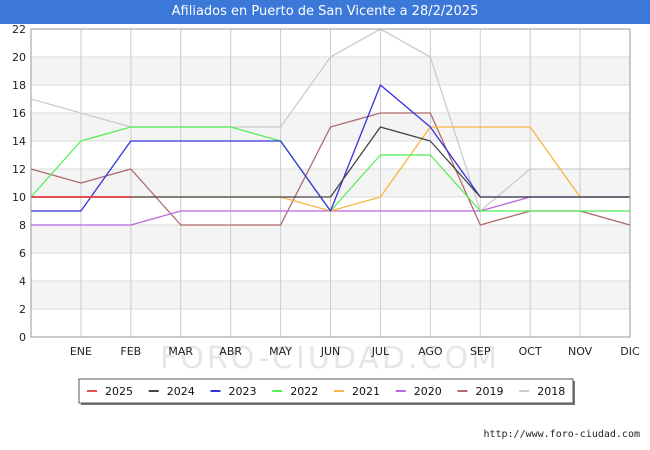 Image resolution: width=650 pixels, height=450 pixels. What do you see at coordinates (180, 351) in the screenshot?
I see `x-tick-label: MAR` at bounding box center [180, 351].